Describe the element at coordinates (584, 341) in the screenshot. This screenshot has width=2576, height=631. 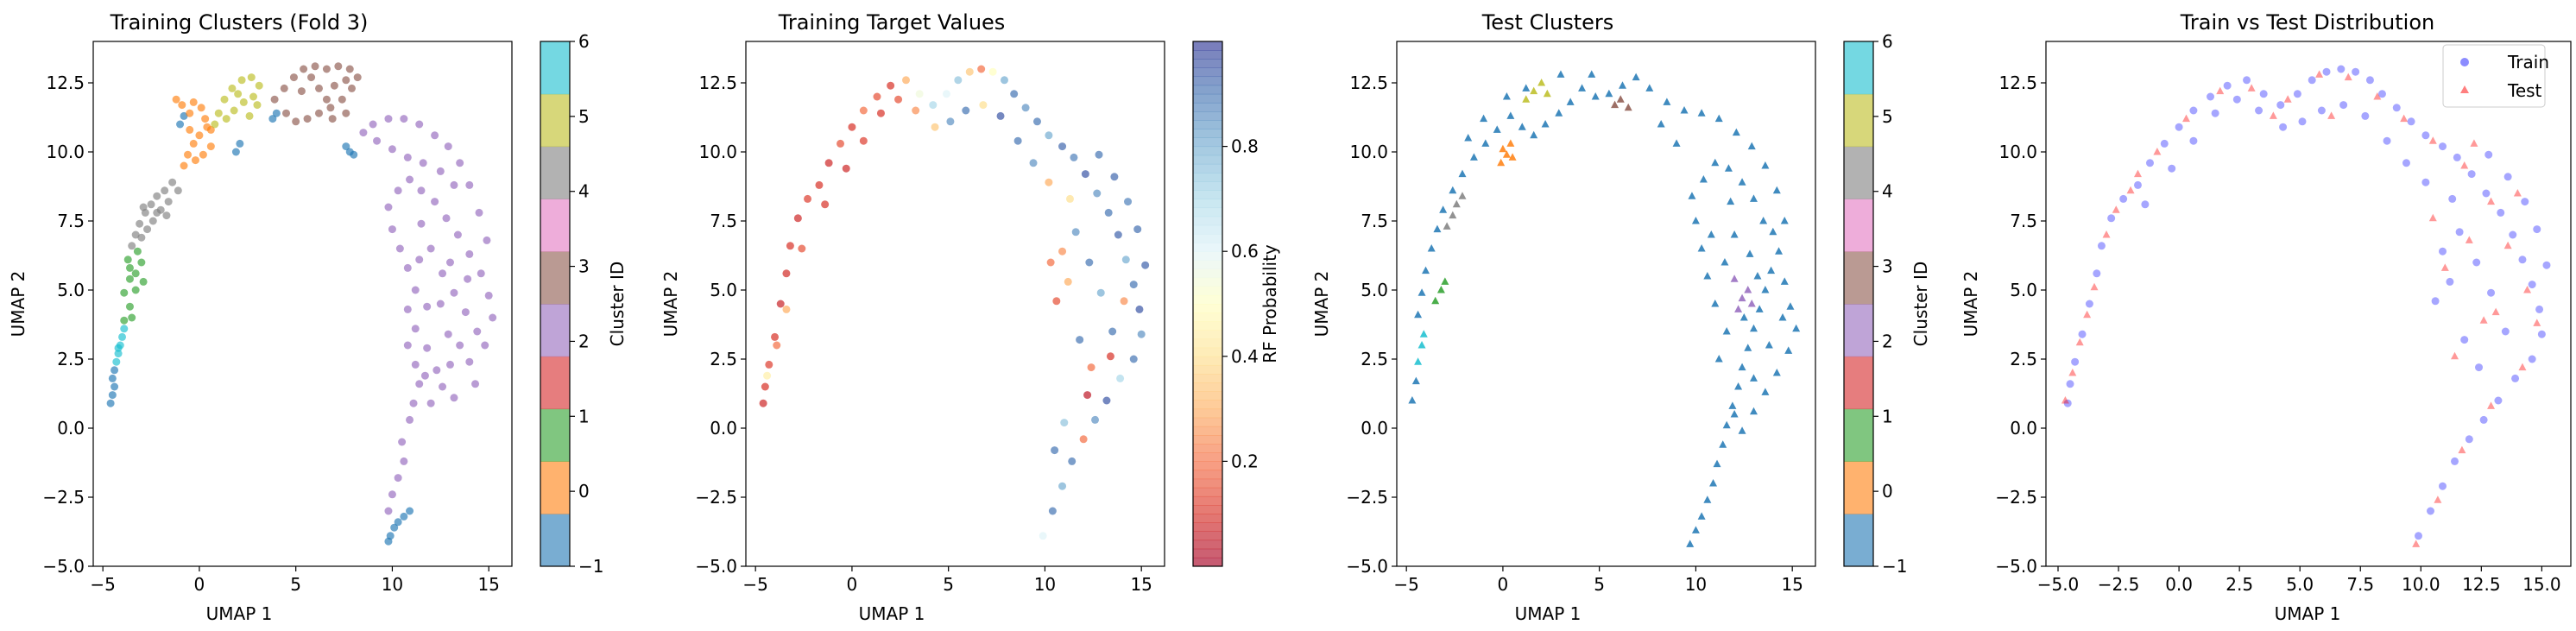
I see `colorbar-tick-label: 2` at that location.